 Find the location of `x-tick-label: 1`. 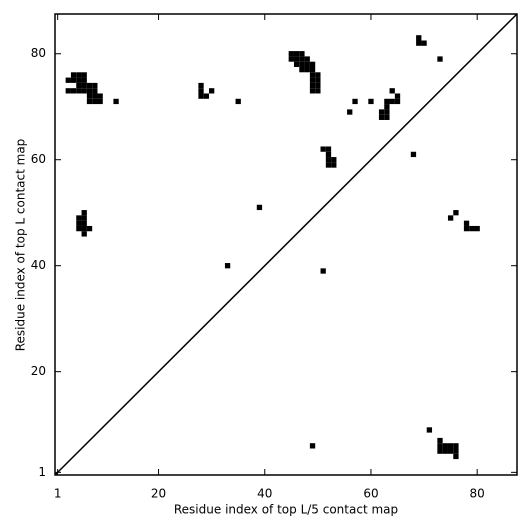

x-tick-label: 1 is located at coordinates (58, 494).